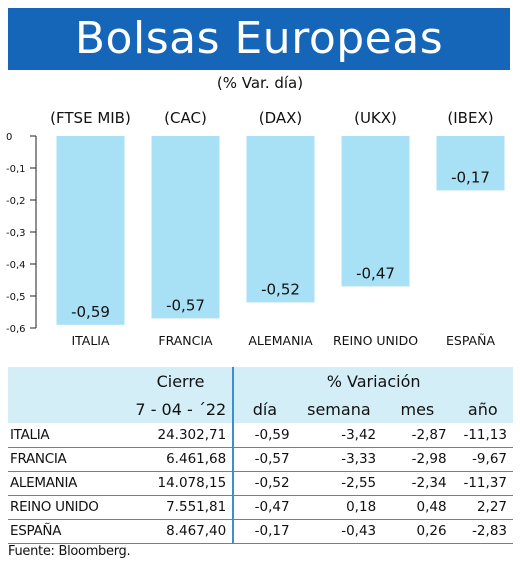 This screenshot has width=520, height=565. I want to click on row-dia: -0,59, so click(264, 435).